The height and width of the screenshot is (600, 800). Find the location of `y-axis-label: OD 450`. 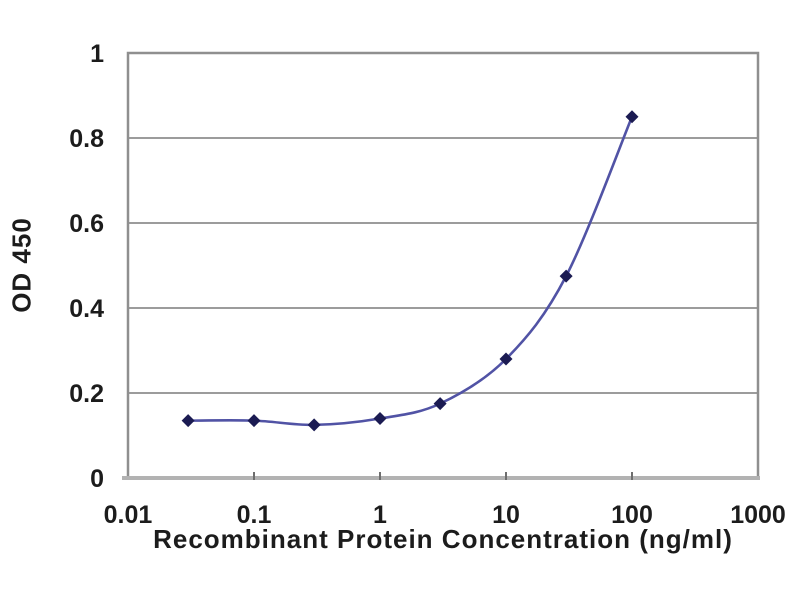

y-axis-label: OD 450 is located at coordinates (21, 265).